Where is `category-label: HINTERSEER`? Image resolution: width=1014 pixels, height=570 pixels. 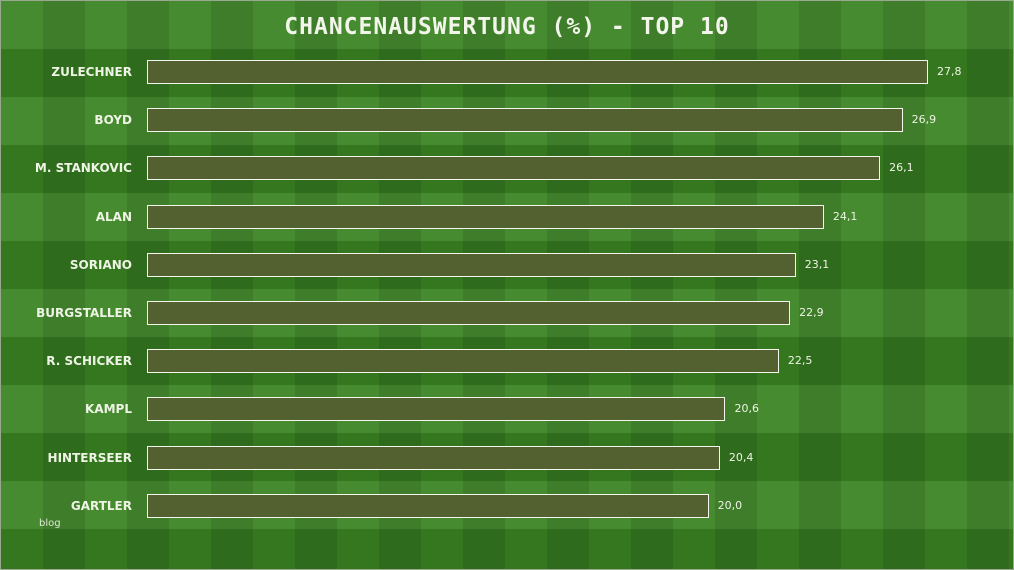
category-label: HINTERSEER is located at coordinates (89, 457).